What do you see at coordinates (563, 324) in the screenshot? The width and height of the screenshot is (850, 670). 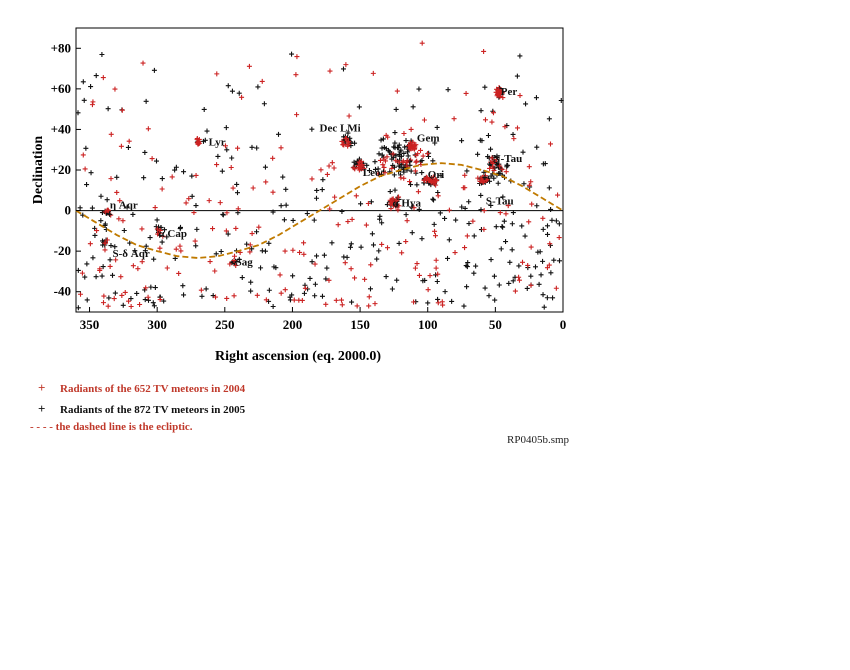 I see `x-tick-label: 0` at bounding box center [563, 324].